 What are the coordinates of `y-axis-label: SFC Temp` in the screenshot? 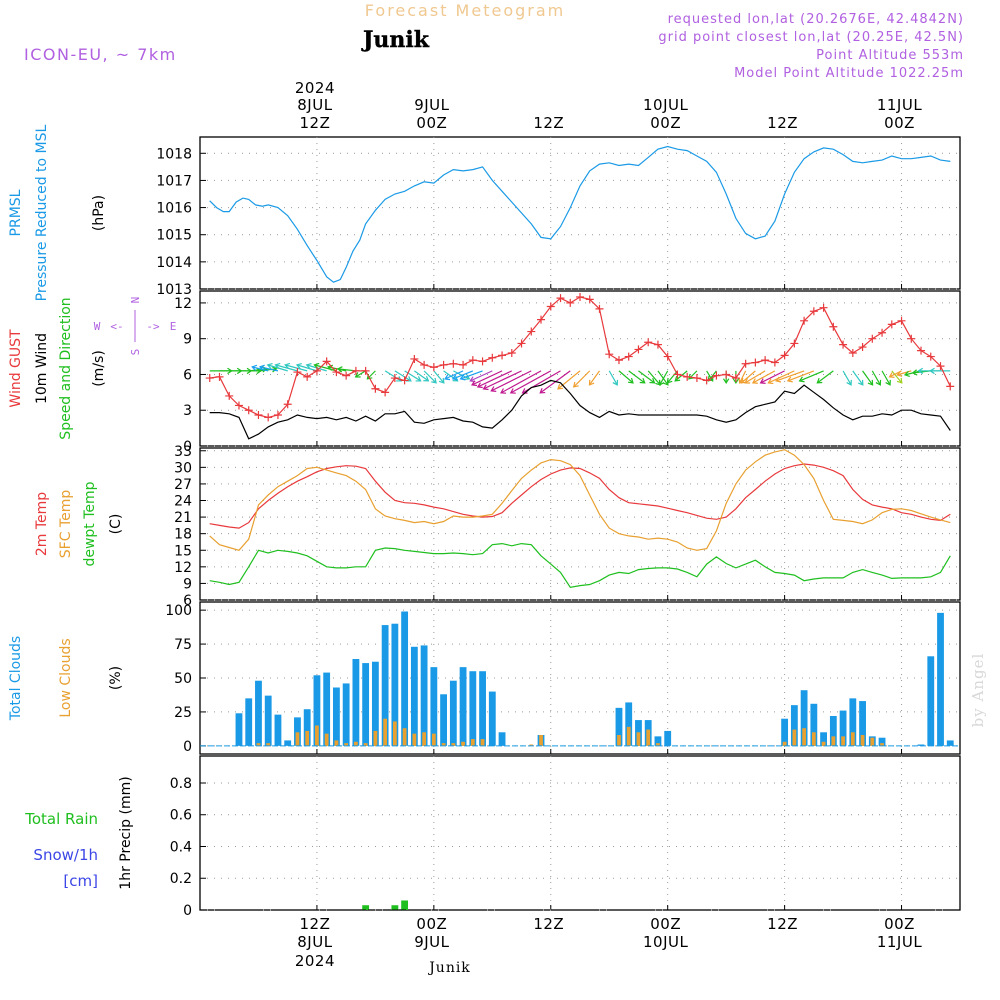 It's located at (66, 524).